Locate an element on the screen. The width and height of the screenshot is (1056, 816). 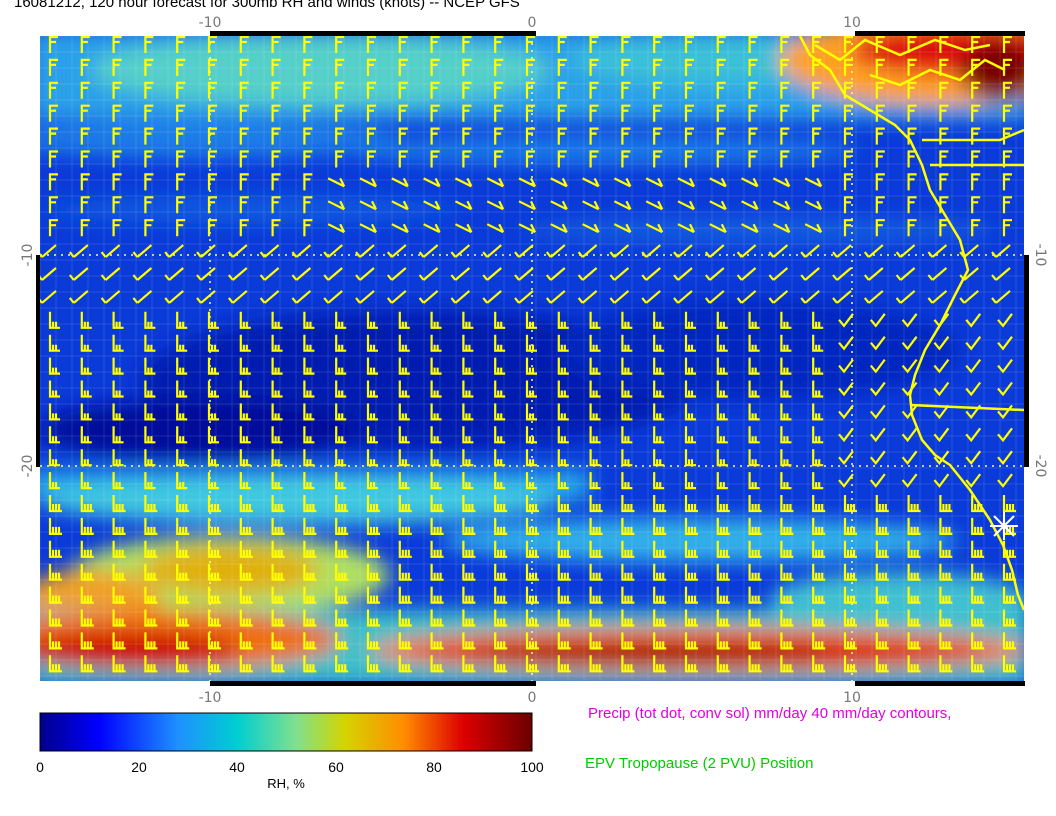
location-star-marker is located at coordinates (1004, 526).